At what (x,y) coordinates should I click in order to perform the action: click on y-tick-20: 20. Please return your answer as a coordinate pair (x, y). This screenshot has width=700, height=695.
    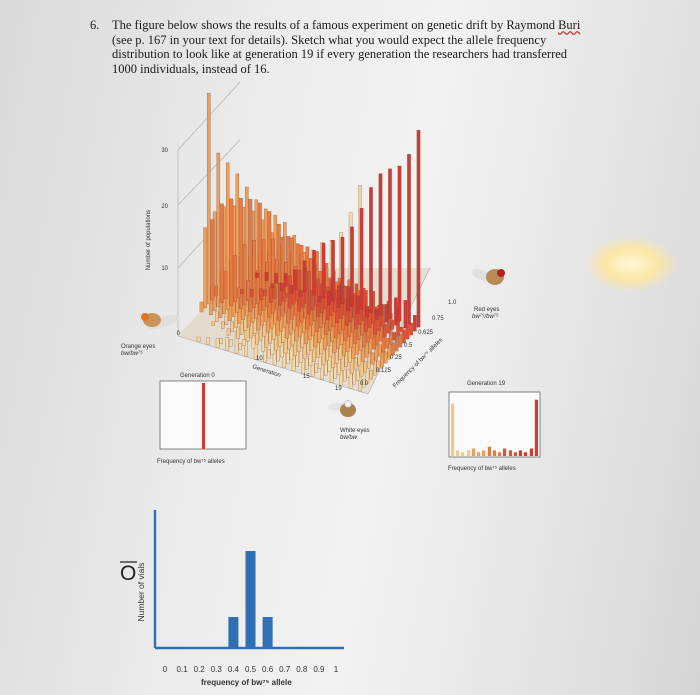
    Looking at the image, I should click on (164, 207).